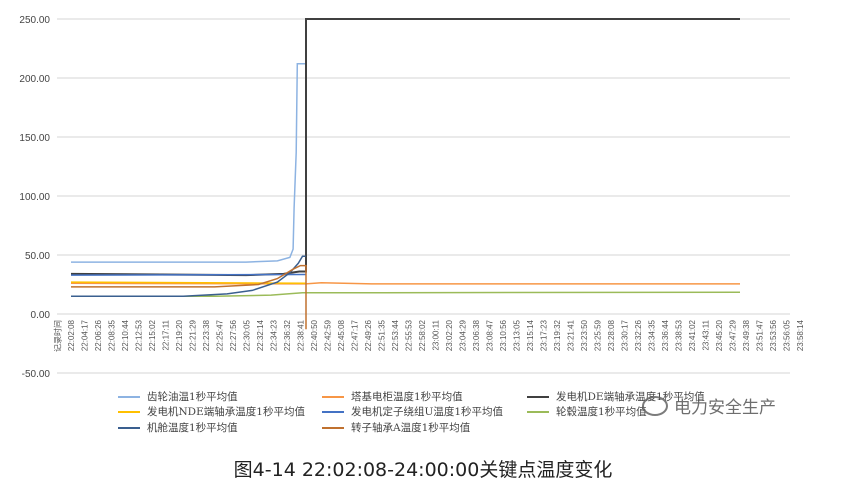 Image resolution: width=846 pixels, height=489 pixels. Describe the element at coordinates (166, 334) in the screenshot. I see `x-tick-label: 22:17:11` at that location.